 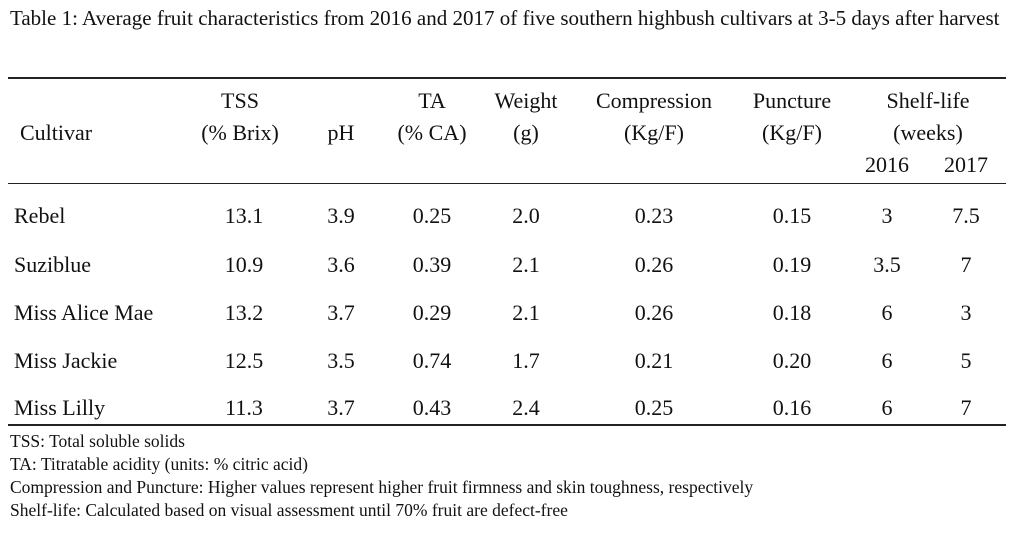 What do you see at coordinates (60, 407) in the screenshot?
I see `table-row-cultivar: Miss Lilly` at bounding box center [60, 407].